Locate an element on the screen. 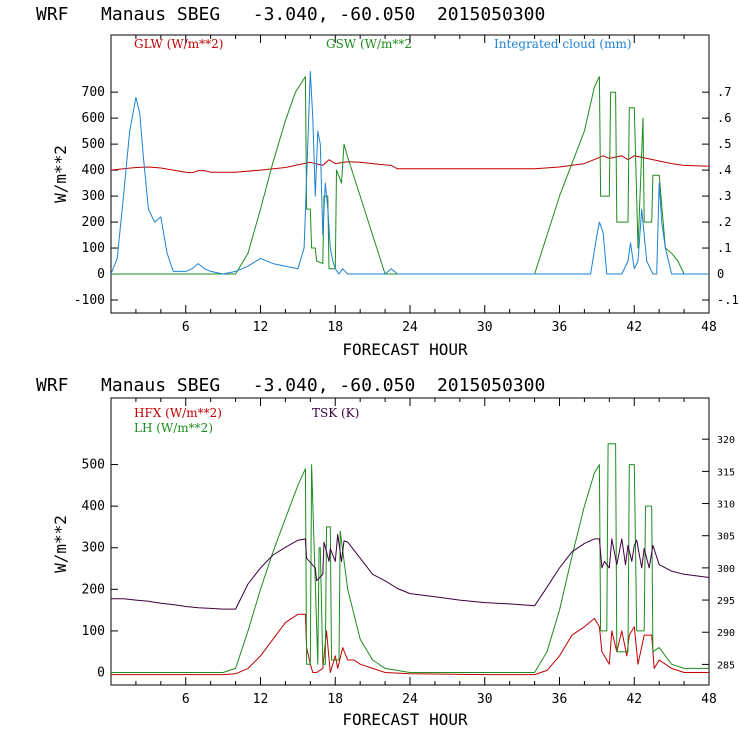  chart1-legend-glw: GLW (W/m**2) is located at coordinates (178, 44).